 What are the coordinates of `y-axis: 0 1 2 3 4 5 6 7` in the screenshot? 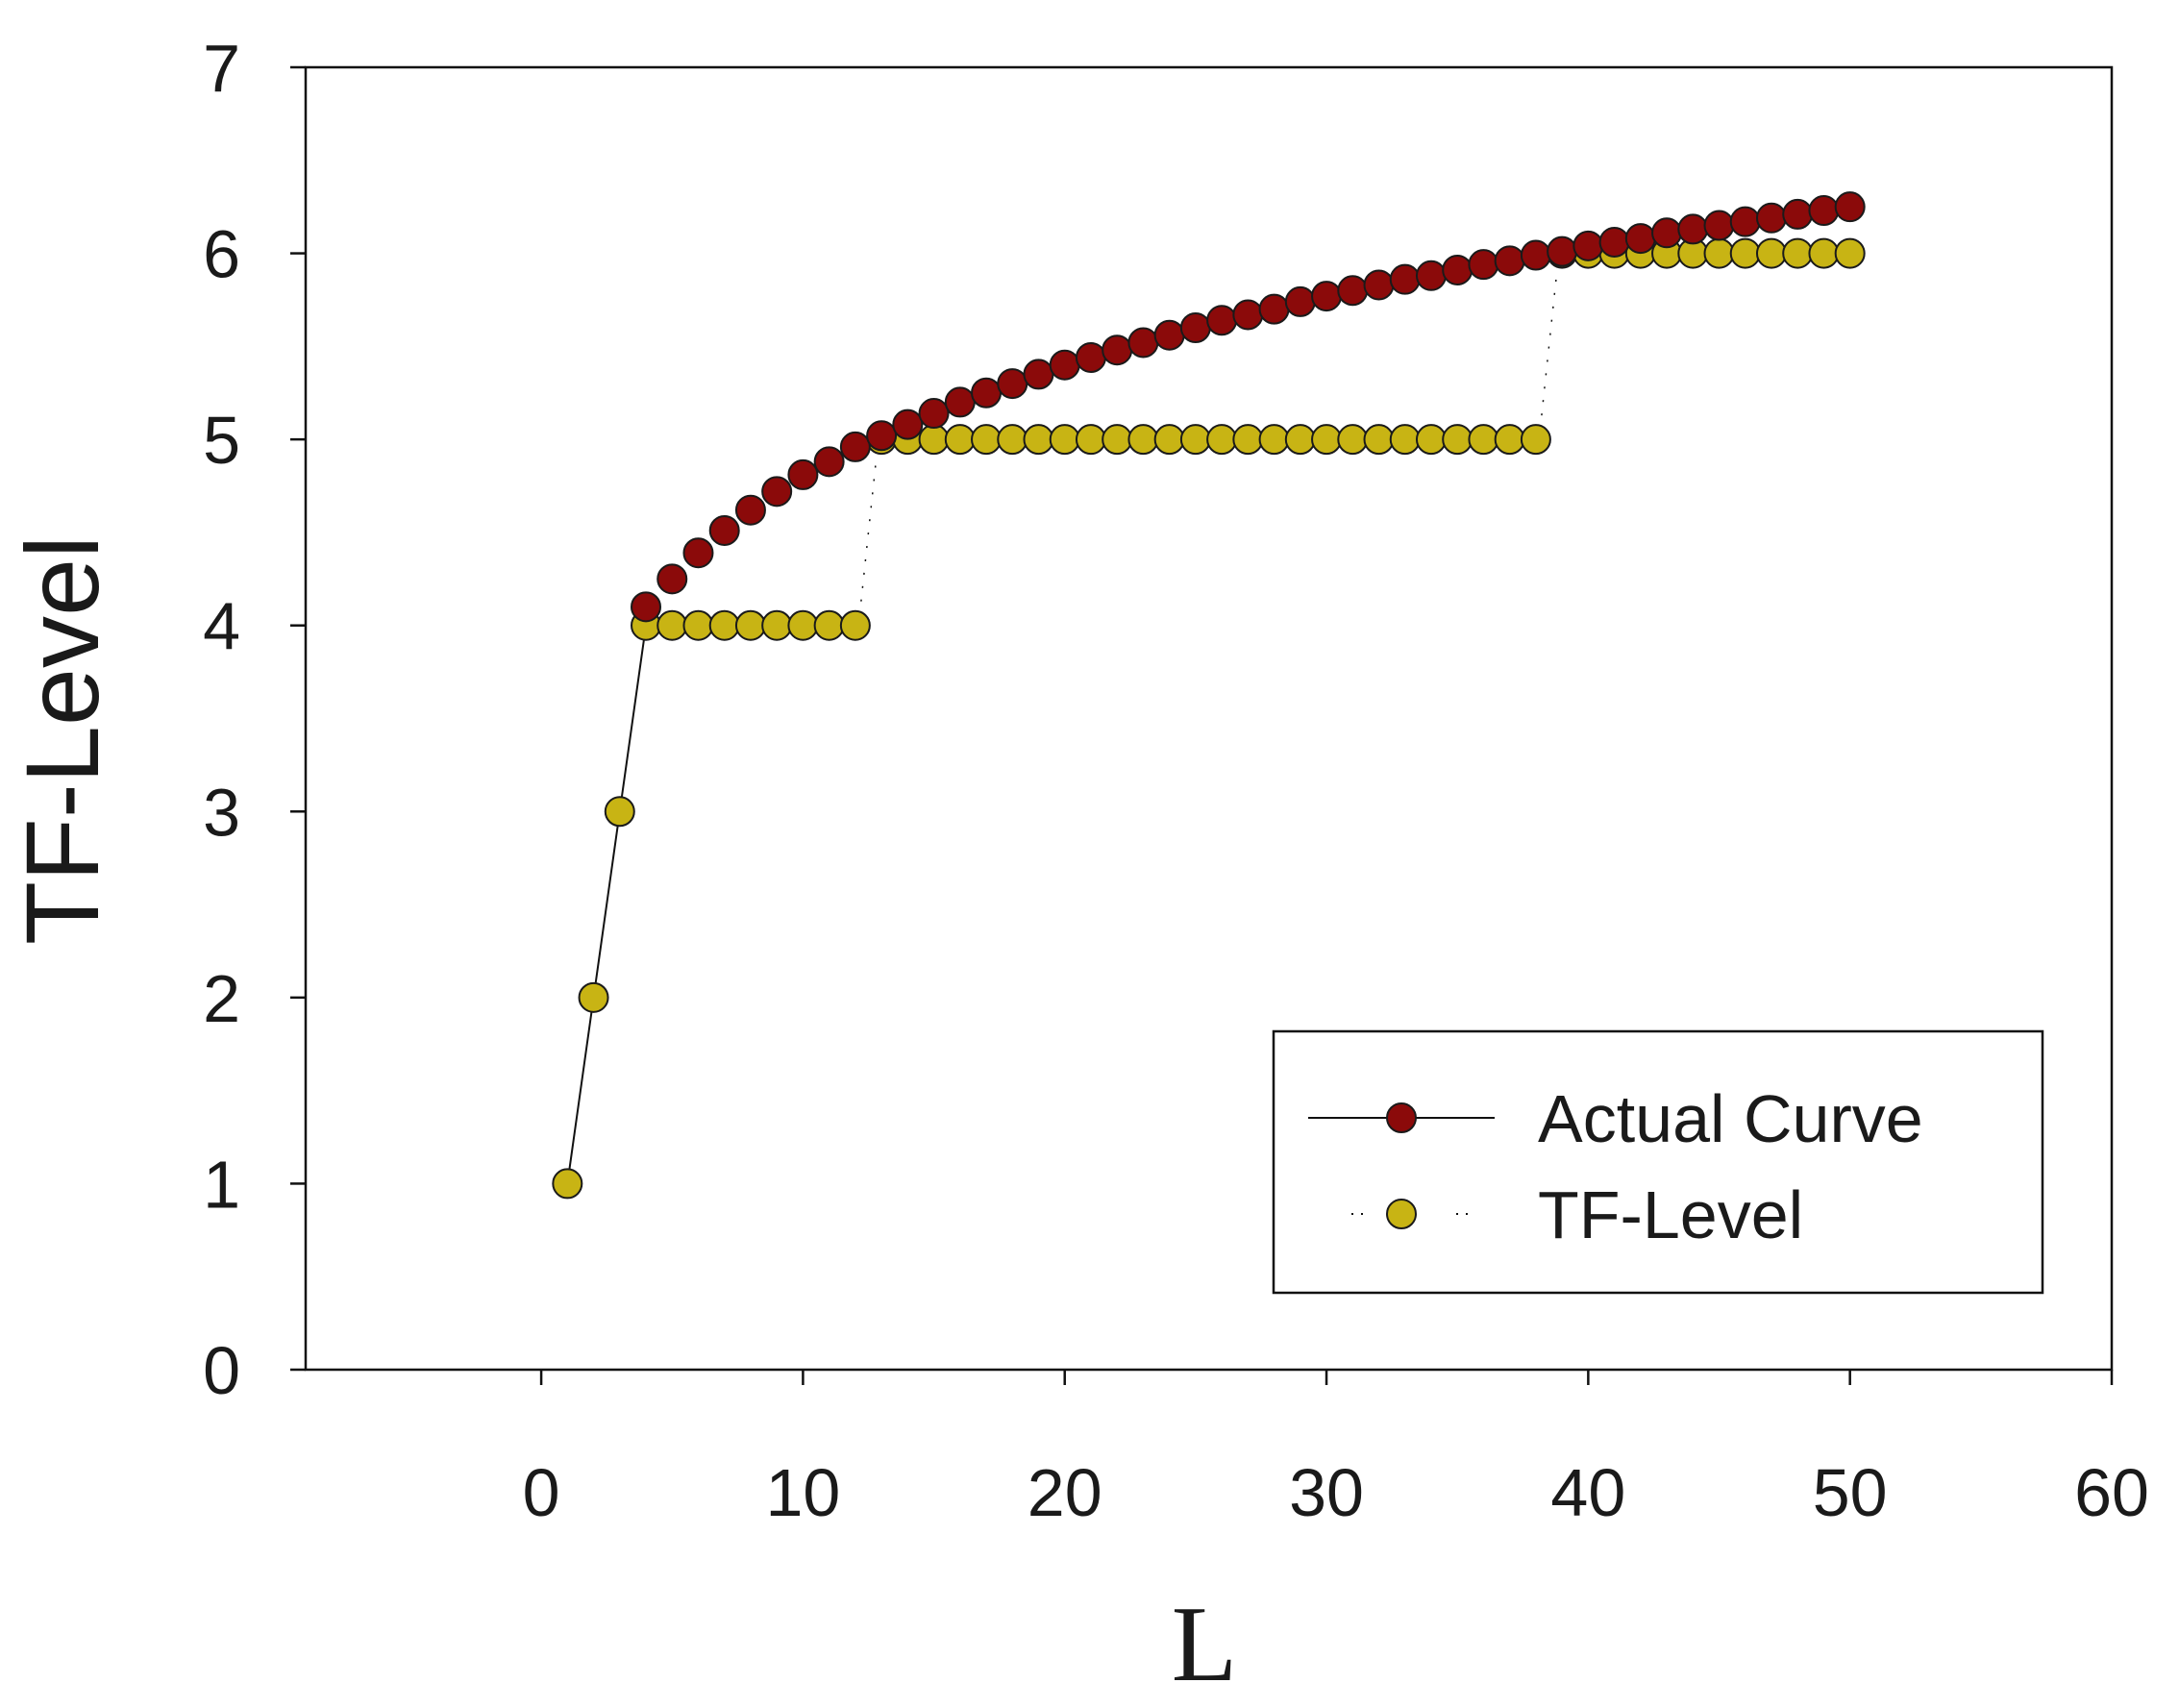 It's located at (255, 719).